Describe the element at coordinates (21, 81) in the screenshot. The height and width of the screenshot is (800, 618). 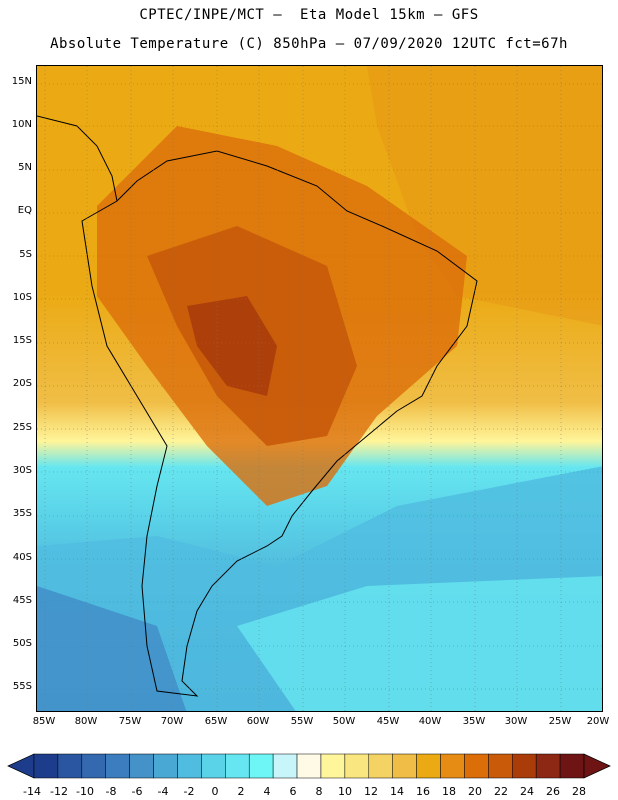
I see `lat-label: 15N` at that location.